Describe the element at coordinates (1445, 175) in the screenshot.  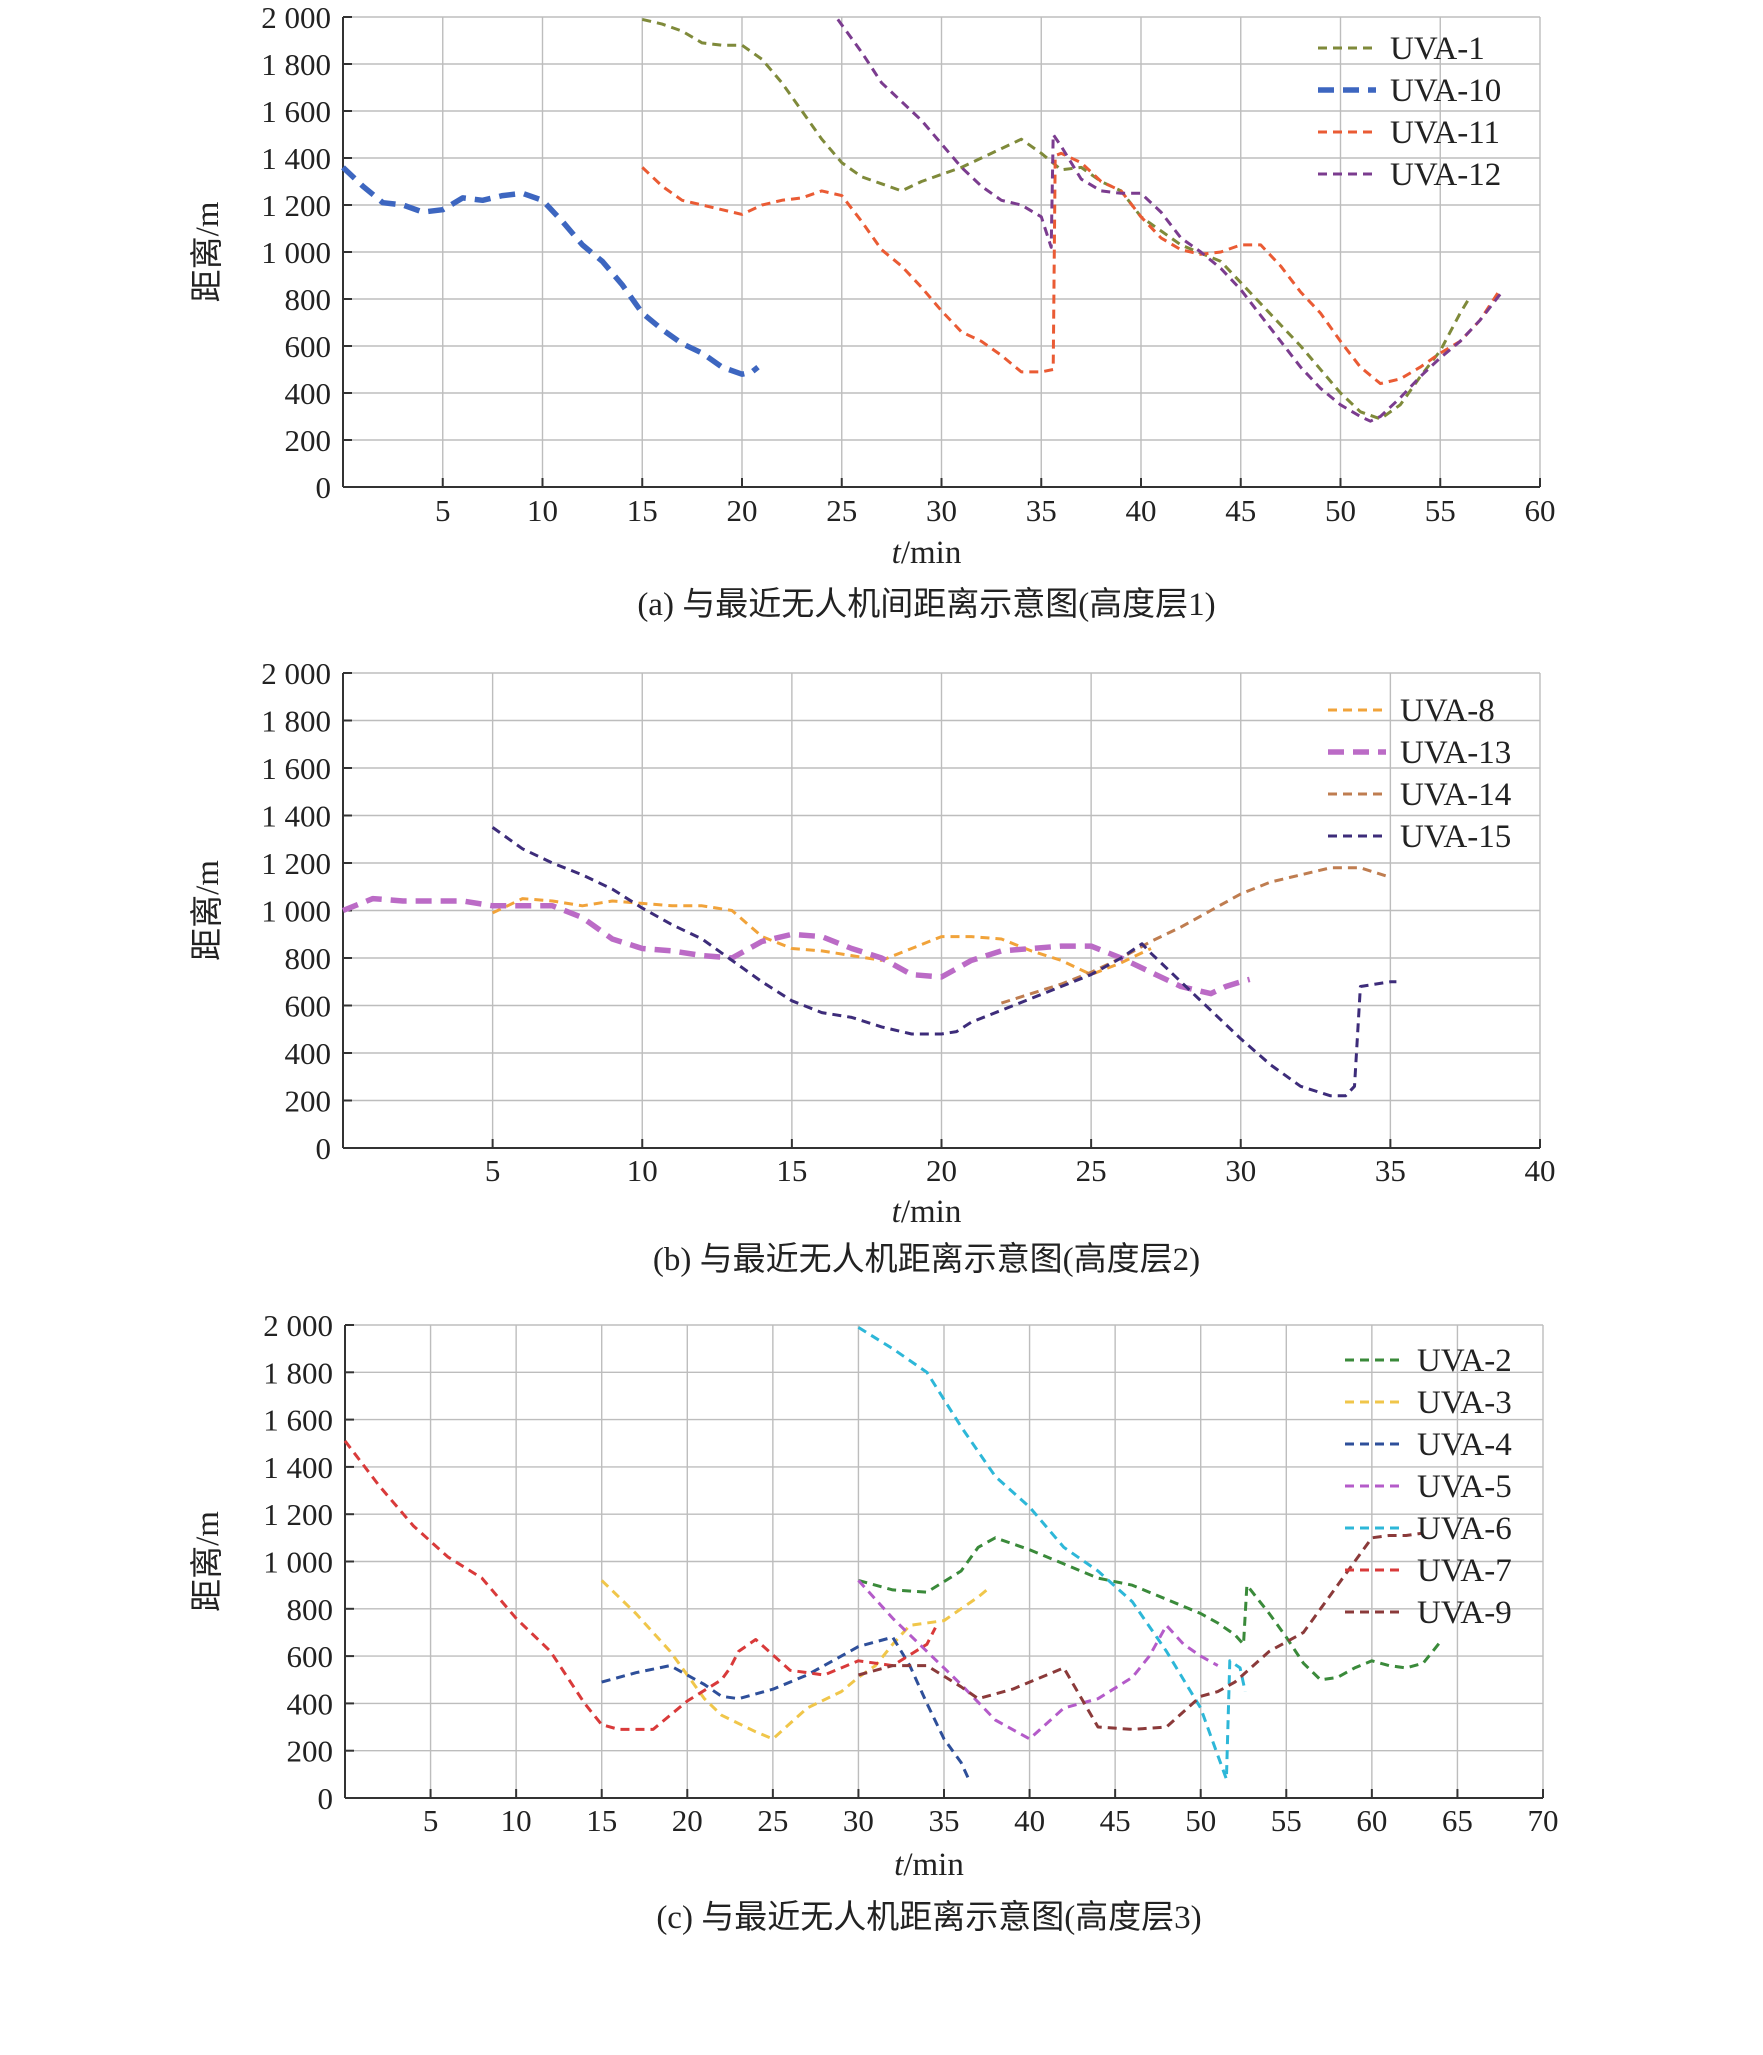
I see `legend-label: UVA-12` at that location.